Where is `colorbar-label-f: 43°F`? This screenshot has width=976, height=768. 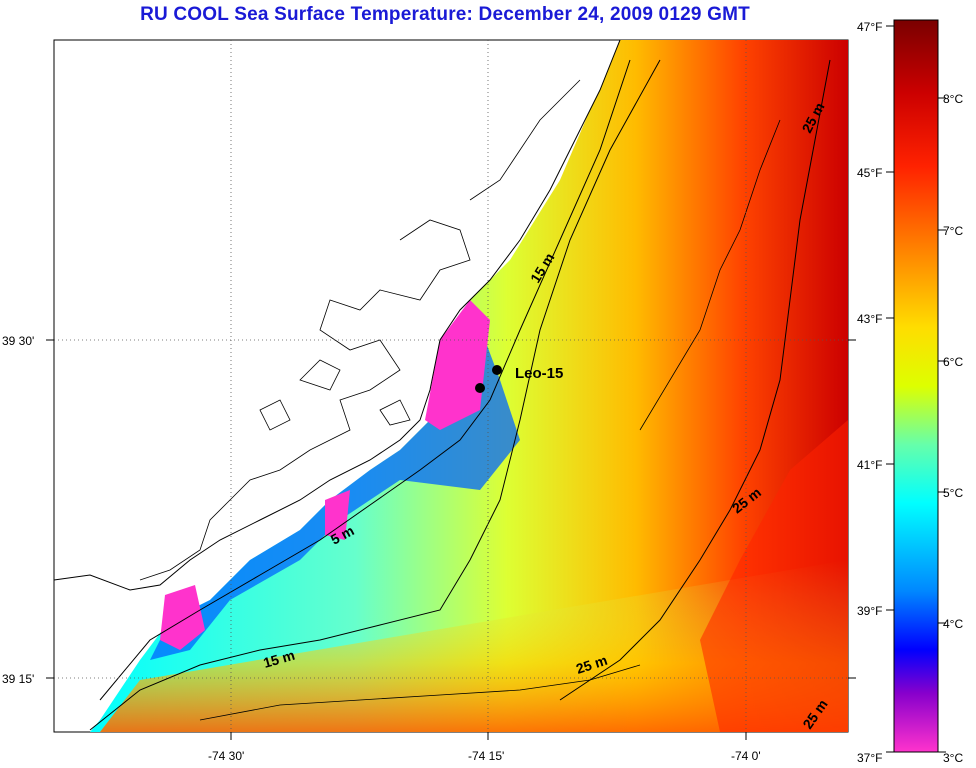
colorbar-label-f: 43°F is located at coordinates (869, 319).